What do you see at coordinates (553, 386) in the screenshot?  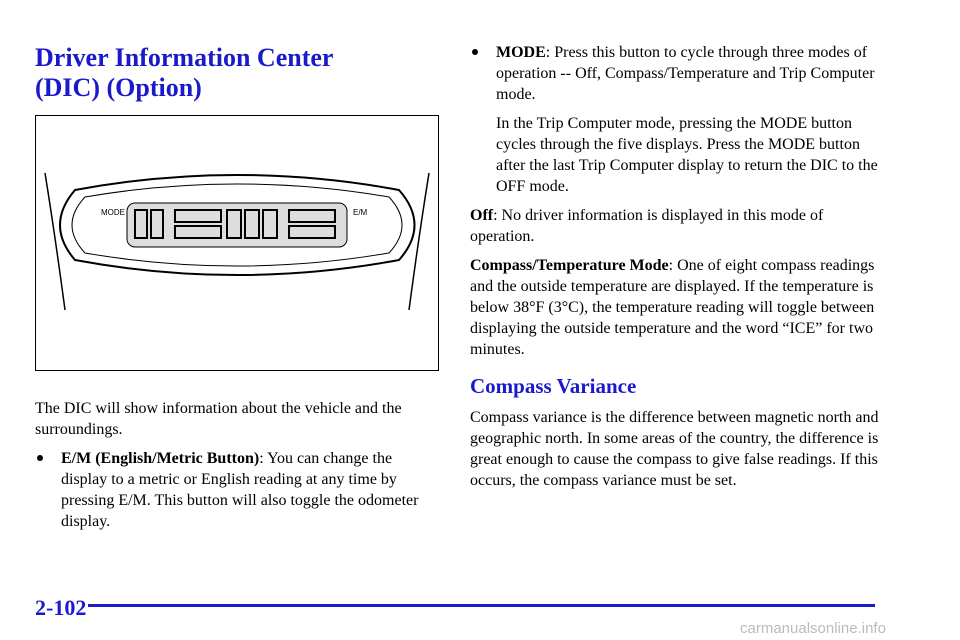 I see `section-title: Compass Variance` at bounding box center [553, 386].